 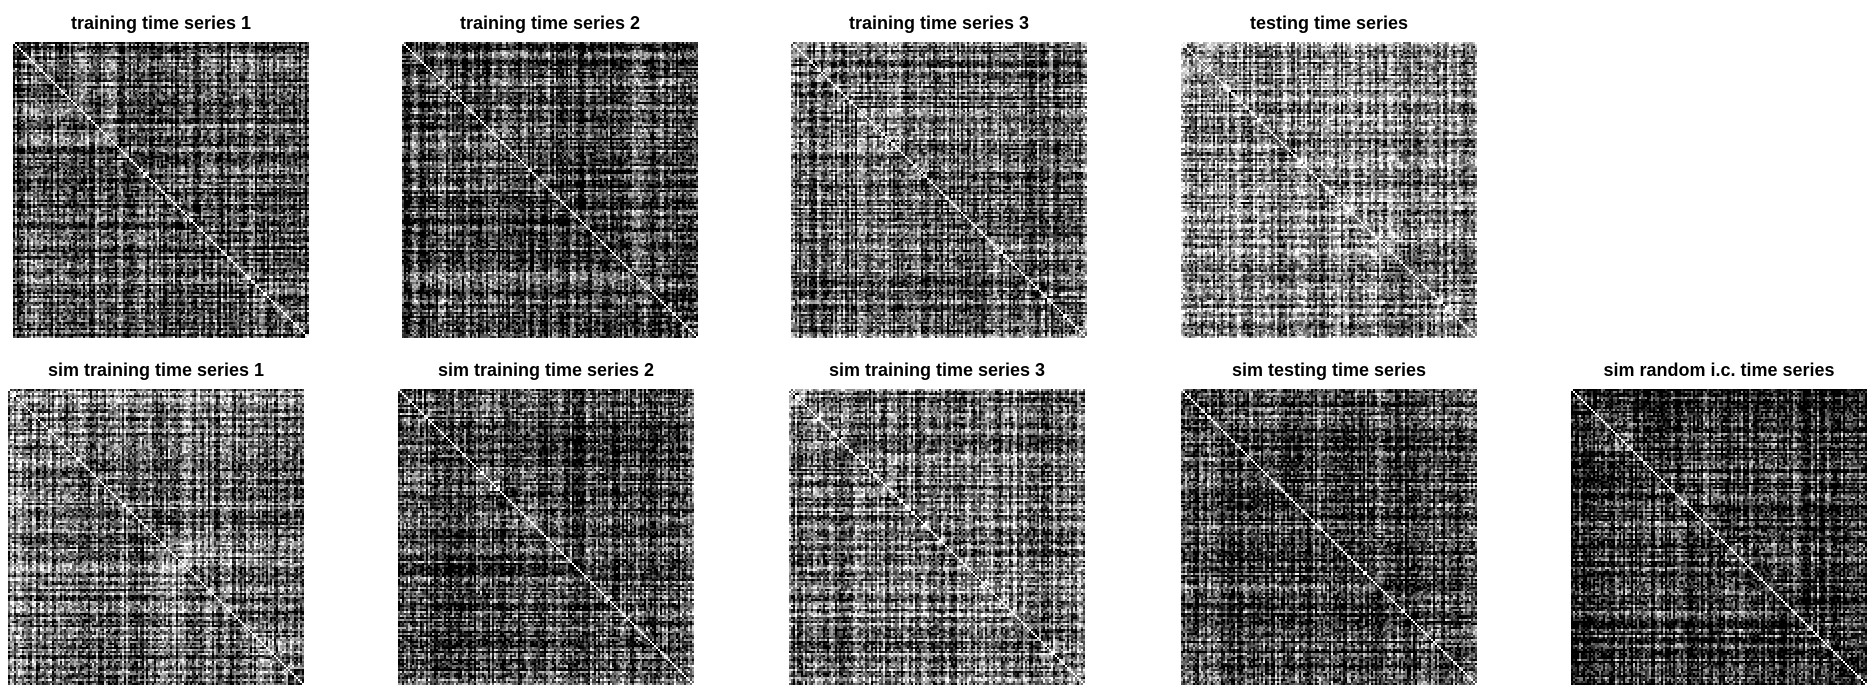 I want to click on panel-title: sim training time series 3, so click(x=937, y=370).